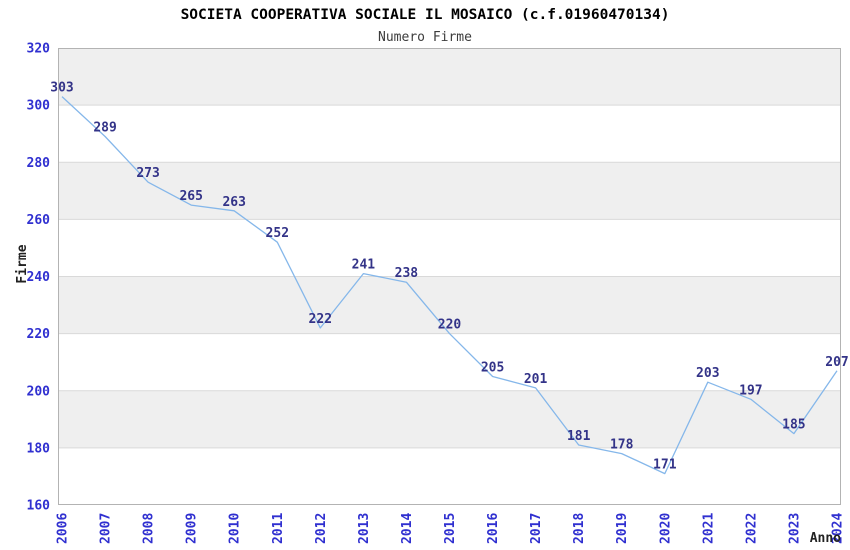  I want to click on data-label: 303, so click(61, 88).